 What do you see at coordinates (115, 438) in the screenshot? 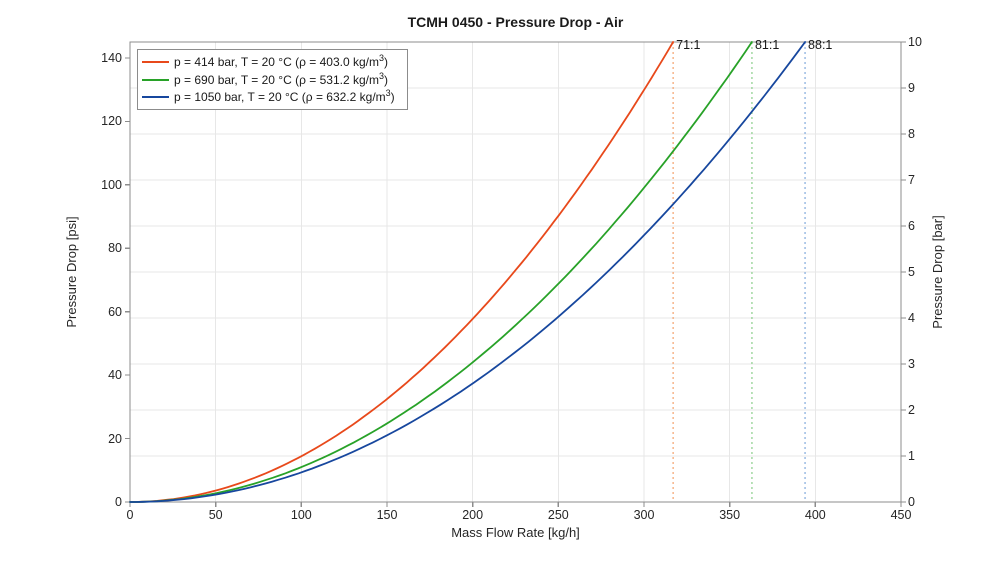
I see `y-left-tick-label: 20` at bounding box center [115, 438].